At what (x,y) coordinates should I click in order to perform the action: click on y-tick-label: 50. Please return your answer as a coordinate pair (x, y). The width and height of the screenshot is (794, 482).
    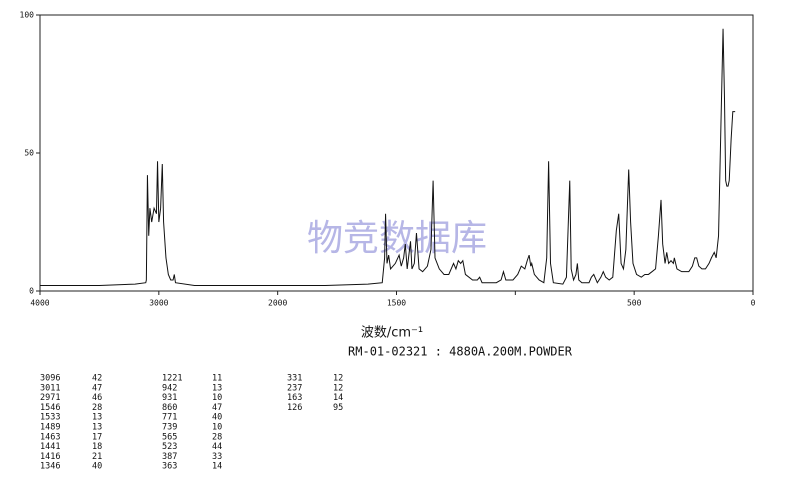
    Looking at the image, I should click on (29, 153).